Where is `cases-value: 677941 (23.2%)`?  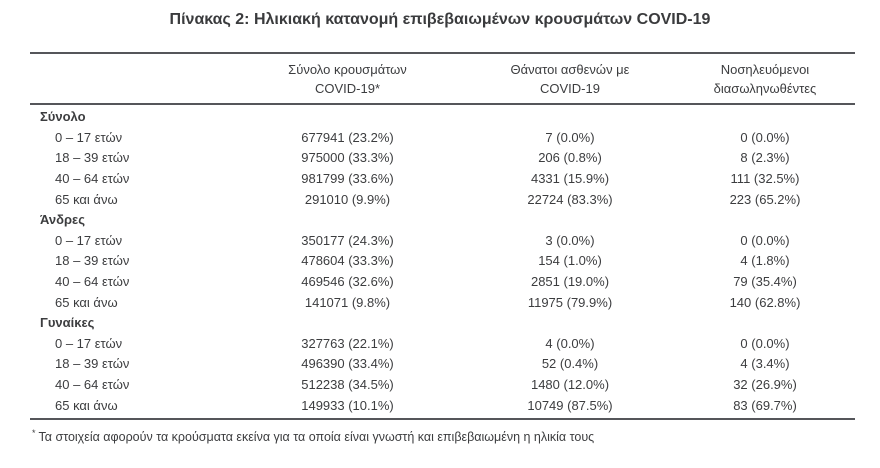
cases-value: 677941 (23.2%) is located at coordinates (347, 137).